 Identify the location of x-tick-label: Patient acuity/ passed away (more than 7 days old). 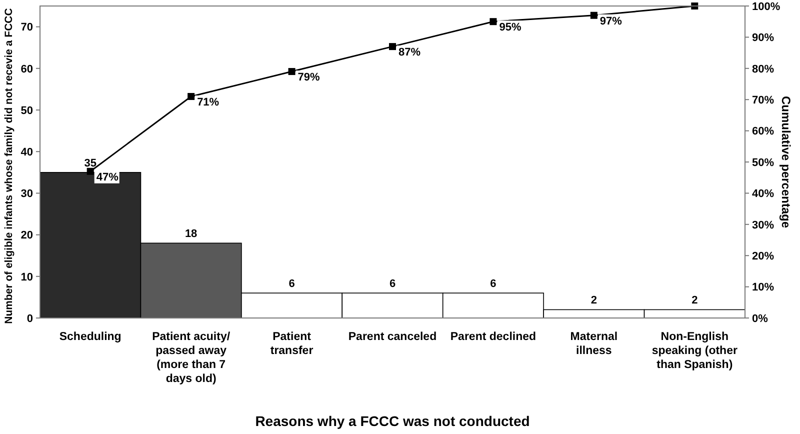
(191, 358).